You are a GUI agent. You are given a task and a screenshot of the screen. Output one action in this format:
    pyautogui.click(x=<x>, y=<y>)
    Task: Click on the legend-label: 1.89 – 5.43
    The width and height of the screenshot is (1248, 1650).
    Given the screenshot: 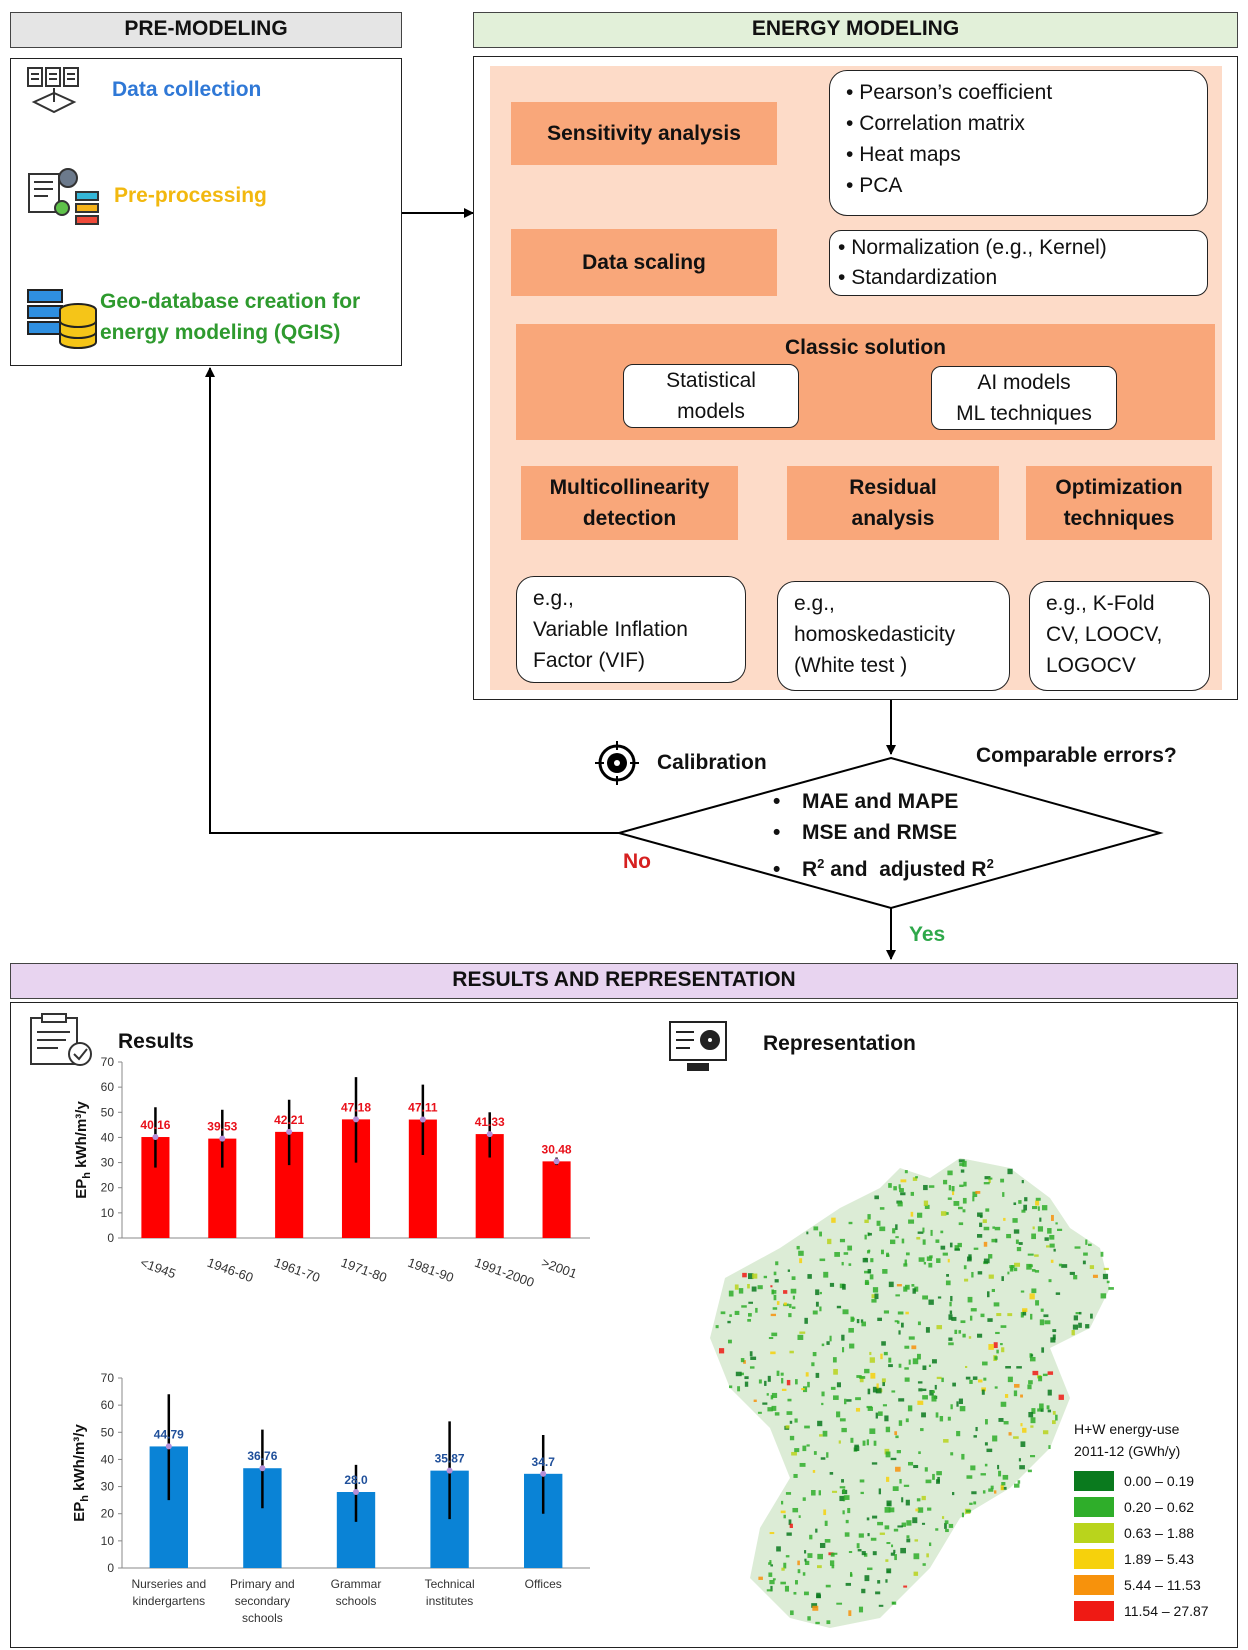 What is the action you would take?
    pyautogui.click(x=1159, y=1559)
    